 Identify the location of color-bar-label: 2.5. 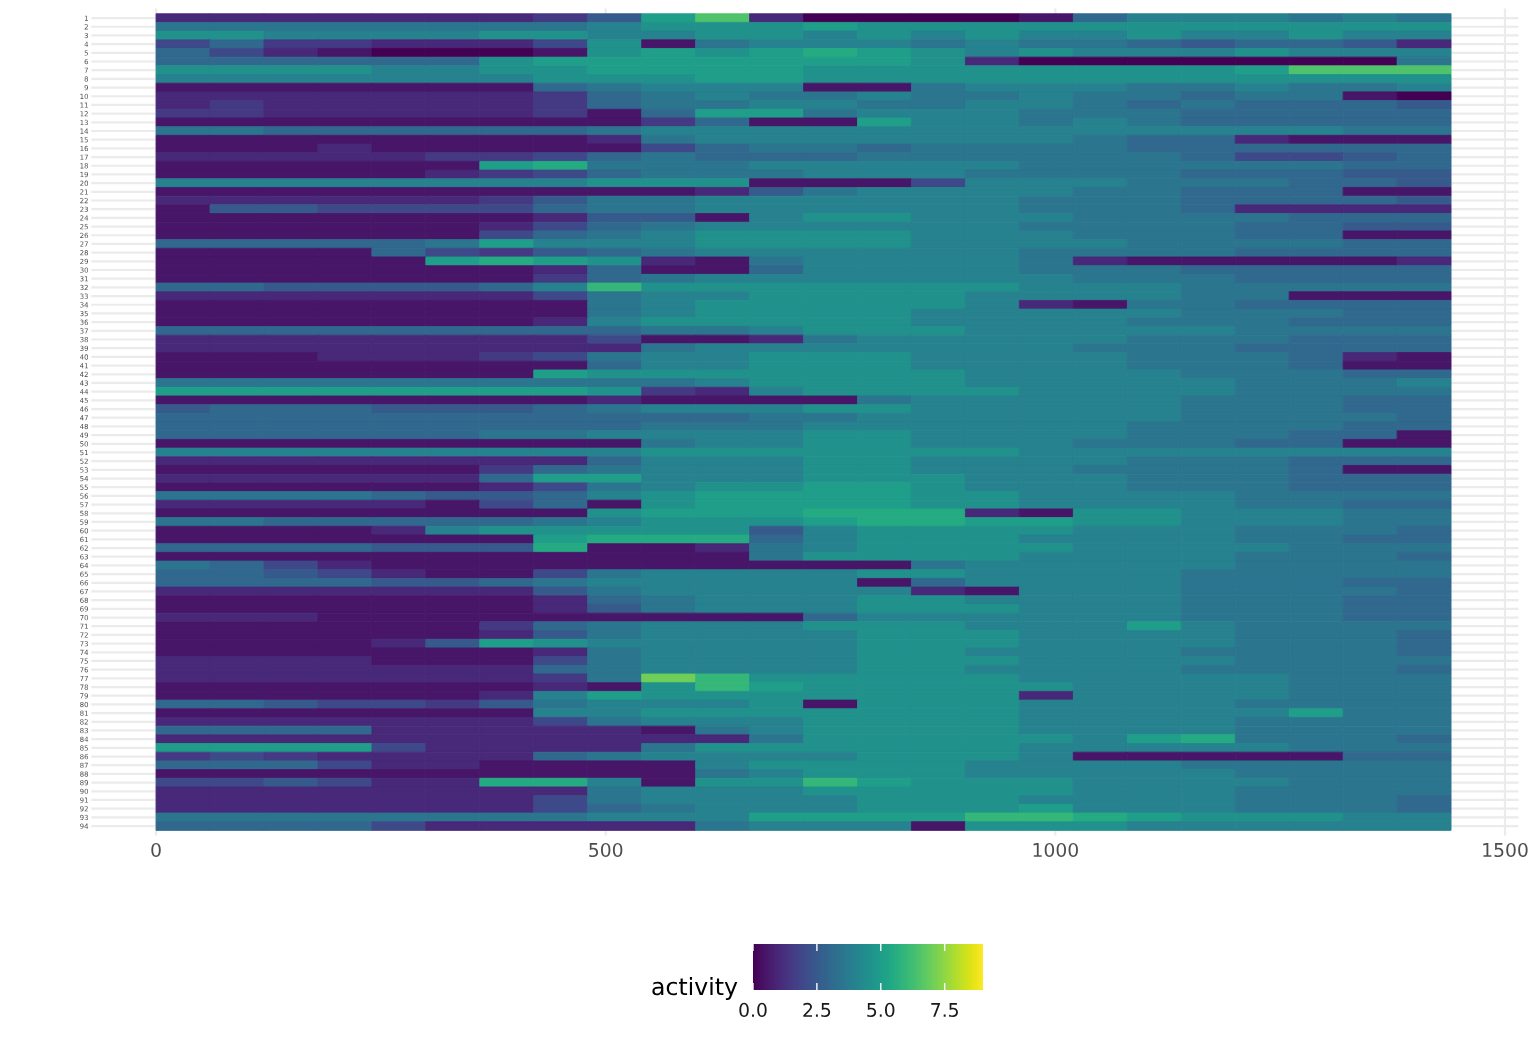
(817, 1010).